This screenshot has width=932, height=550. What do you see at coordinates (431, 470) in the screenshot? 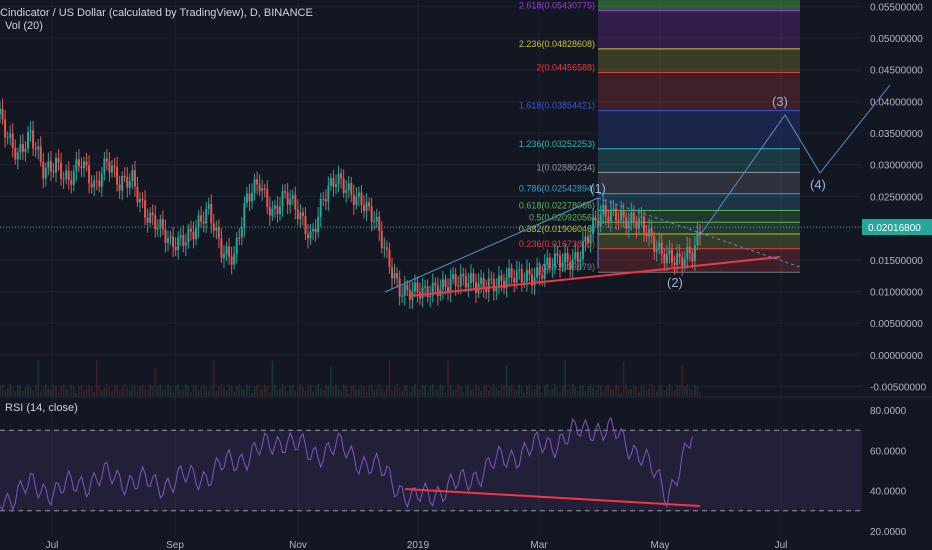
I see `rsi-band` at bounding box center [431, 470].